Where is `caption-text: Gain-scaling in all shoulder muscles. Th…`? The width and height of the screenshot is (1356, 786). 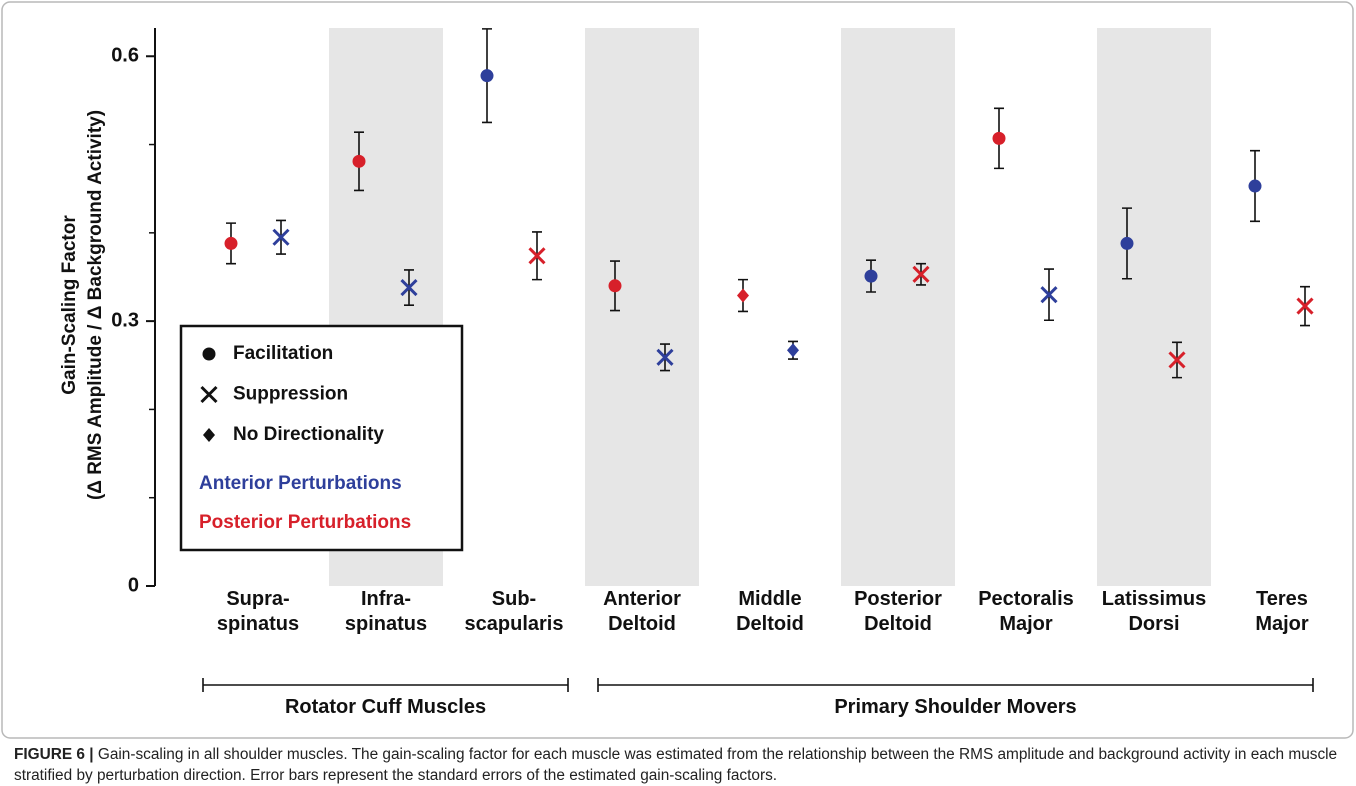 caption-text: Gain-scaling in all shoulder muscles. Th… is located at coordinates (676, 765).